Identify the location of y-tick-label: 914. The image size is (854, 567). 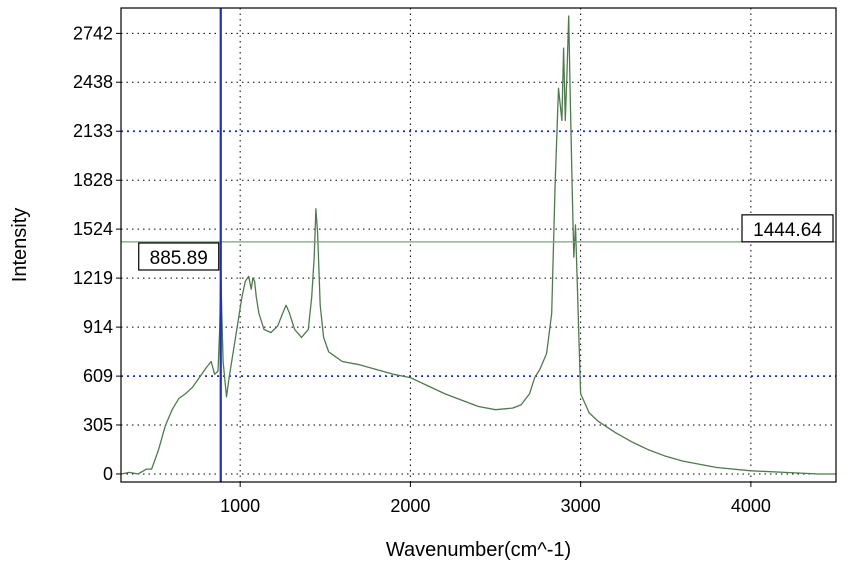
(98, 327).